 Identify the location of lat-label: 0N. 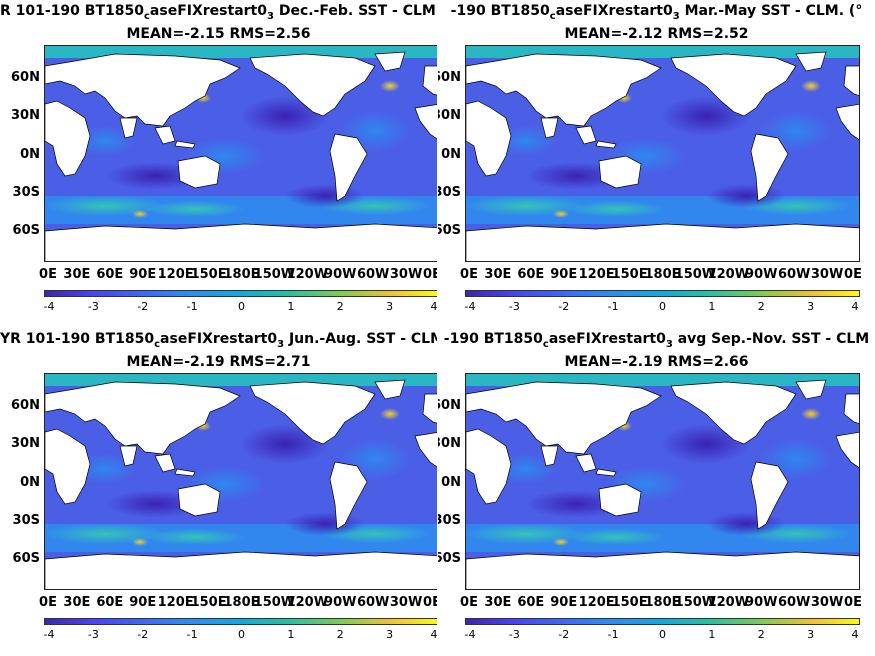
(451, 482).